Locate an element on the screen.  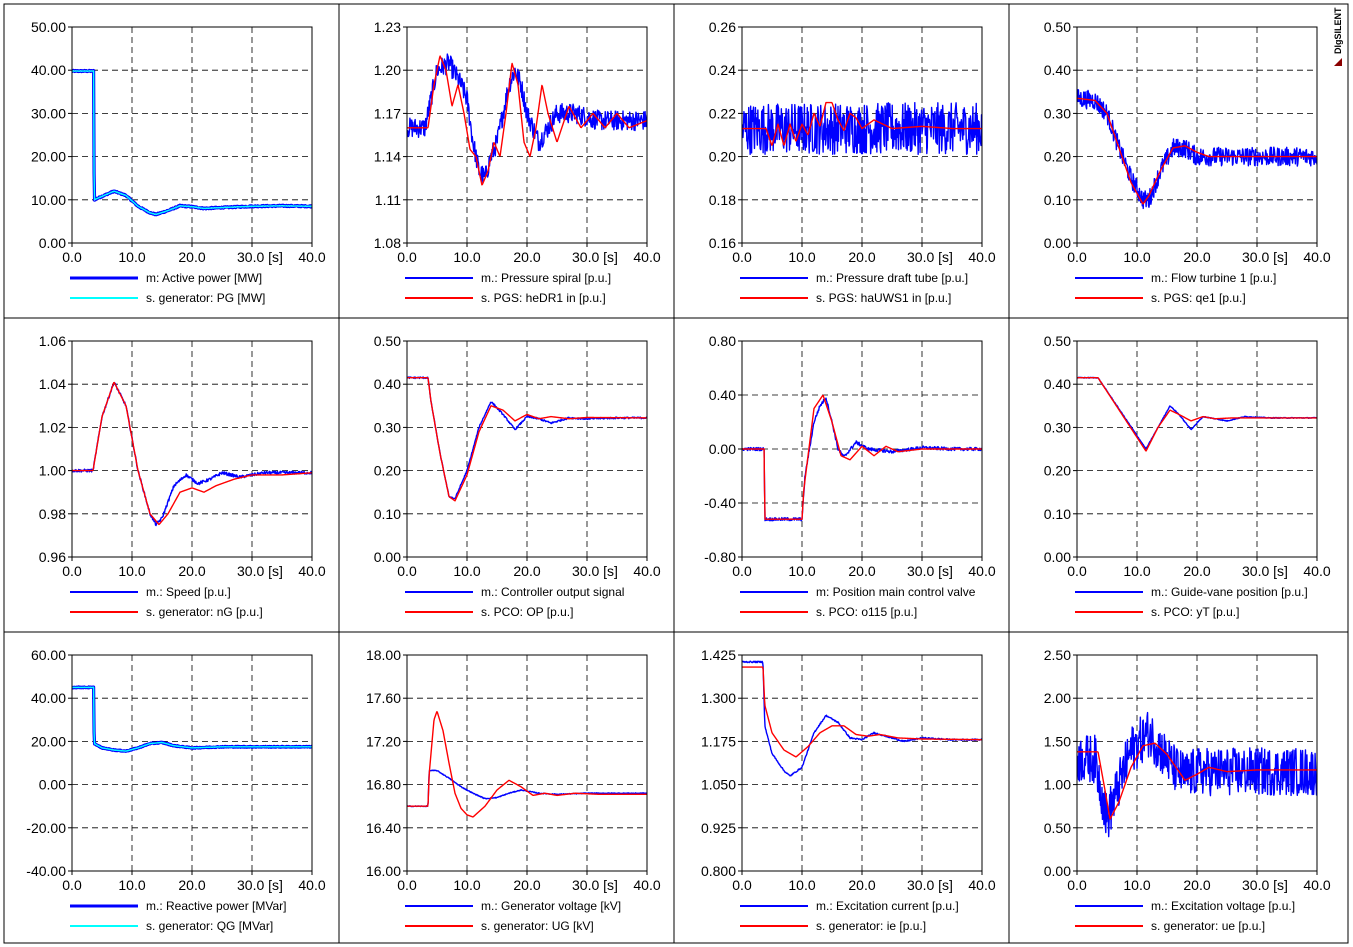
legend-label: s. generator: UG [kV] is located at coordinates (537, 926).